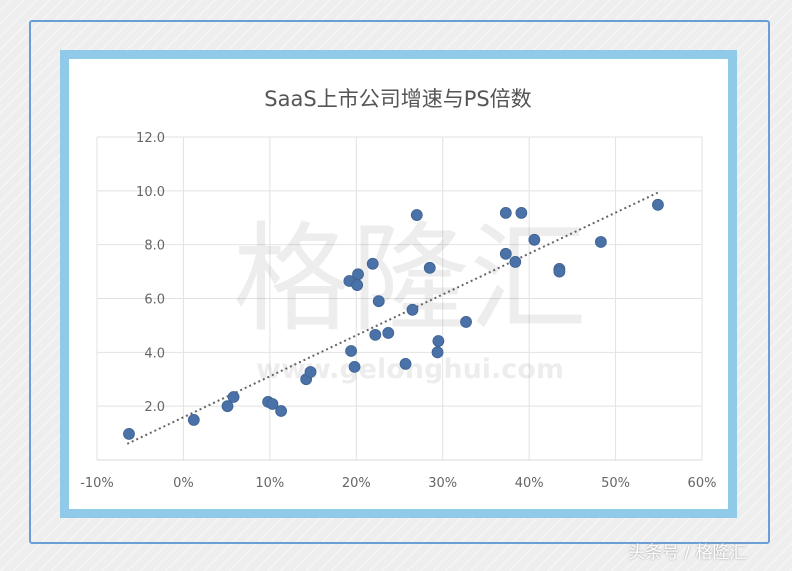  I want to click on y-tick-label: 10.0, so click(150, 192).